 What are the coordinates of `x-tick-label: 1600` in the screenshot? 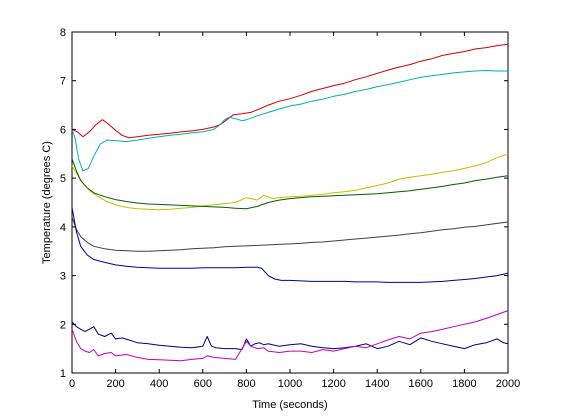 It's located at (421, 384).